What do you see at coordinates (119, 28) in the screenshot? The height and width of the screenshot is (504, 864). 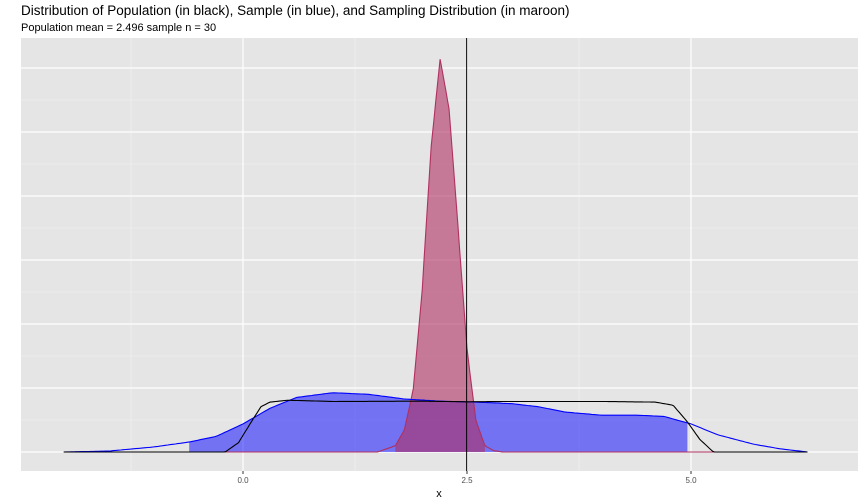 I see `chart-subtitle: Population mean = 2.496 sample n = 30` at bounding box center [119, 28].